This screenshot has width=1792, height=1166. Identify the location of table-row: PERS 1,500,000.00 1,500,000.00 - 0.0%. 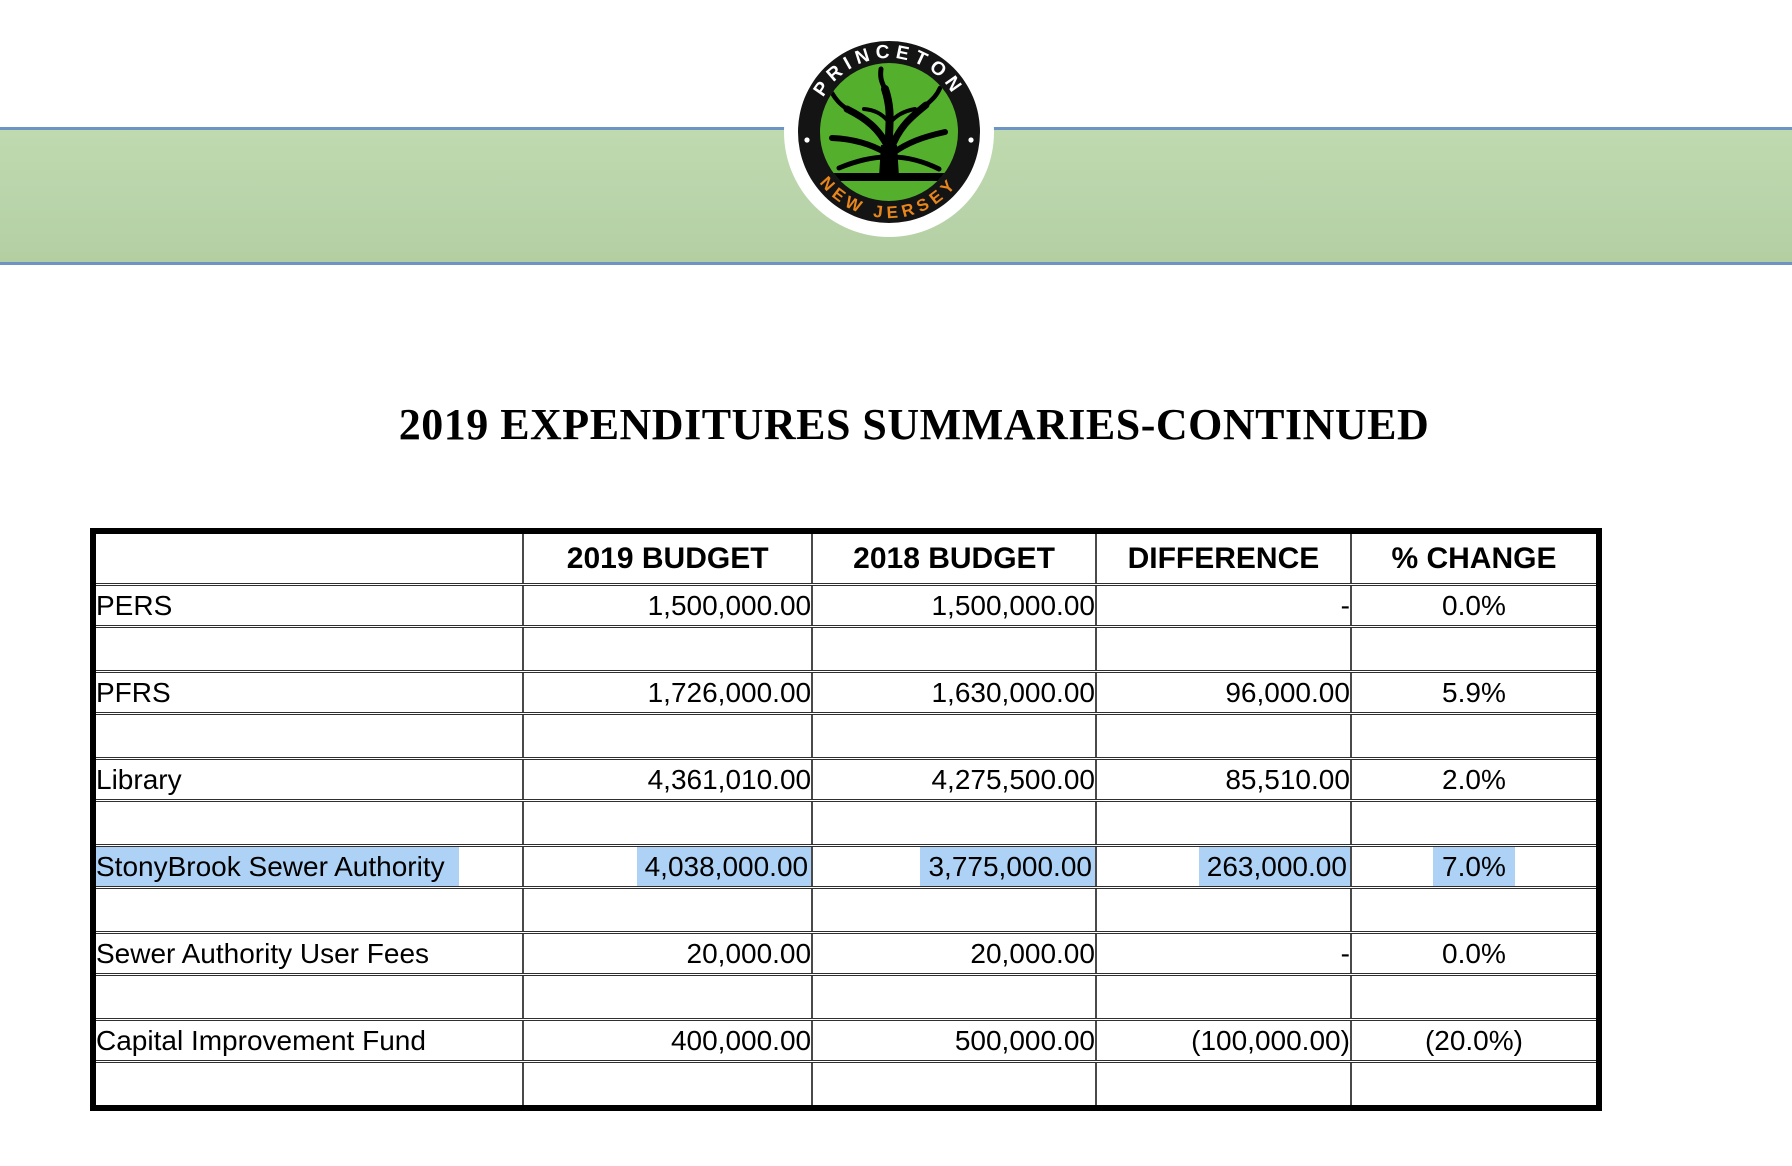
(846, 605).